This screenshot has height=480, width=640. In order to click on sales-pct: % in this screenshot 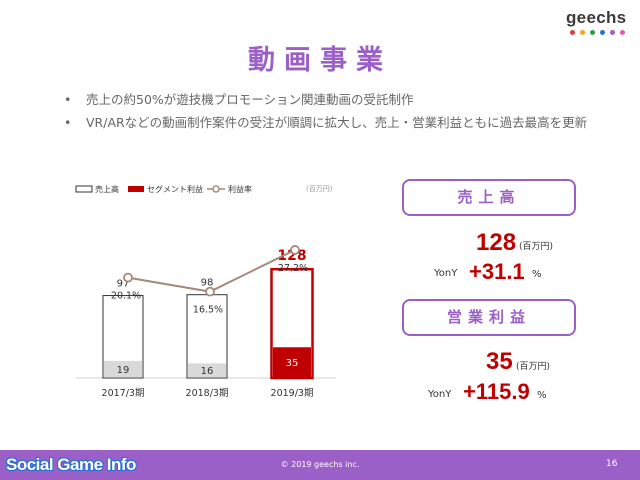, I will do `click(537, 274)`.